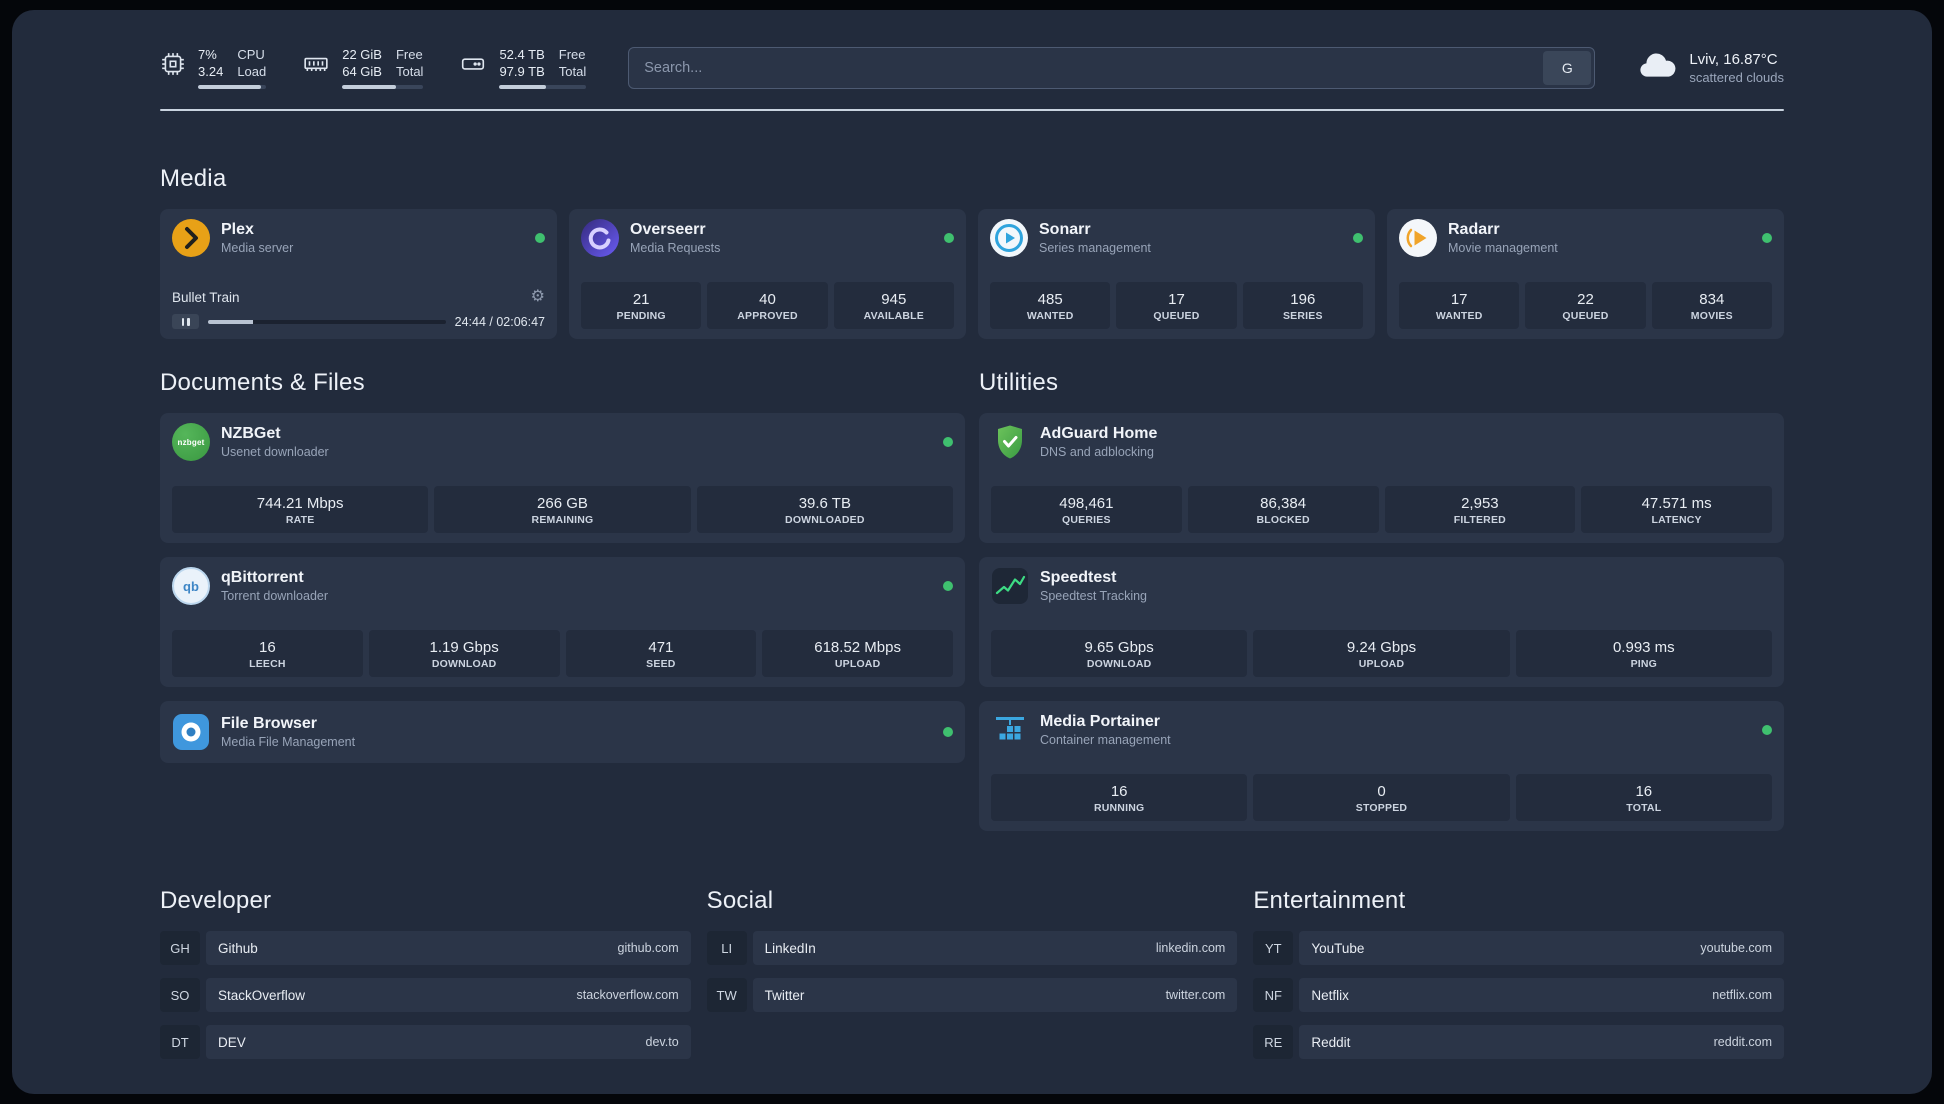 Image resolution: width=1944 pixels, height=1104 pixels. Describe the element at coordinates (267, 653) in the screenshot. I see `stat-tile: 16 LEECH` at that location.